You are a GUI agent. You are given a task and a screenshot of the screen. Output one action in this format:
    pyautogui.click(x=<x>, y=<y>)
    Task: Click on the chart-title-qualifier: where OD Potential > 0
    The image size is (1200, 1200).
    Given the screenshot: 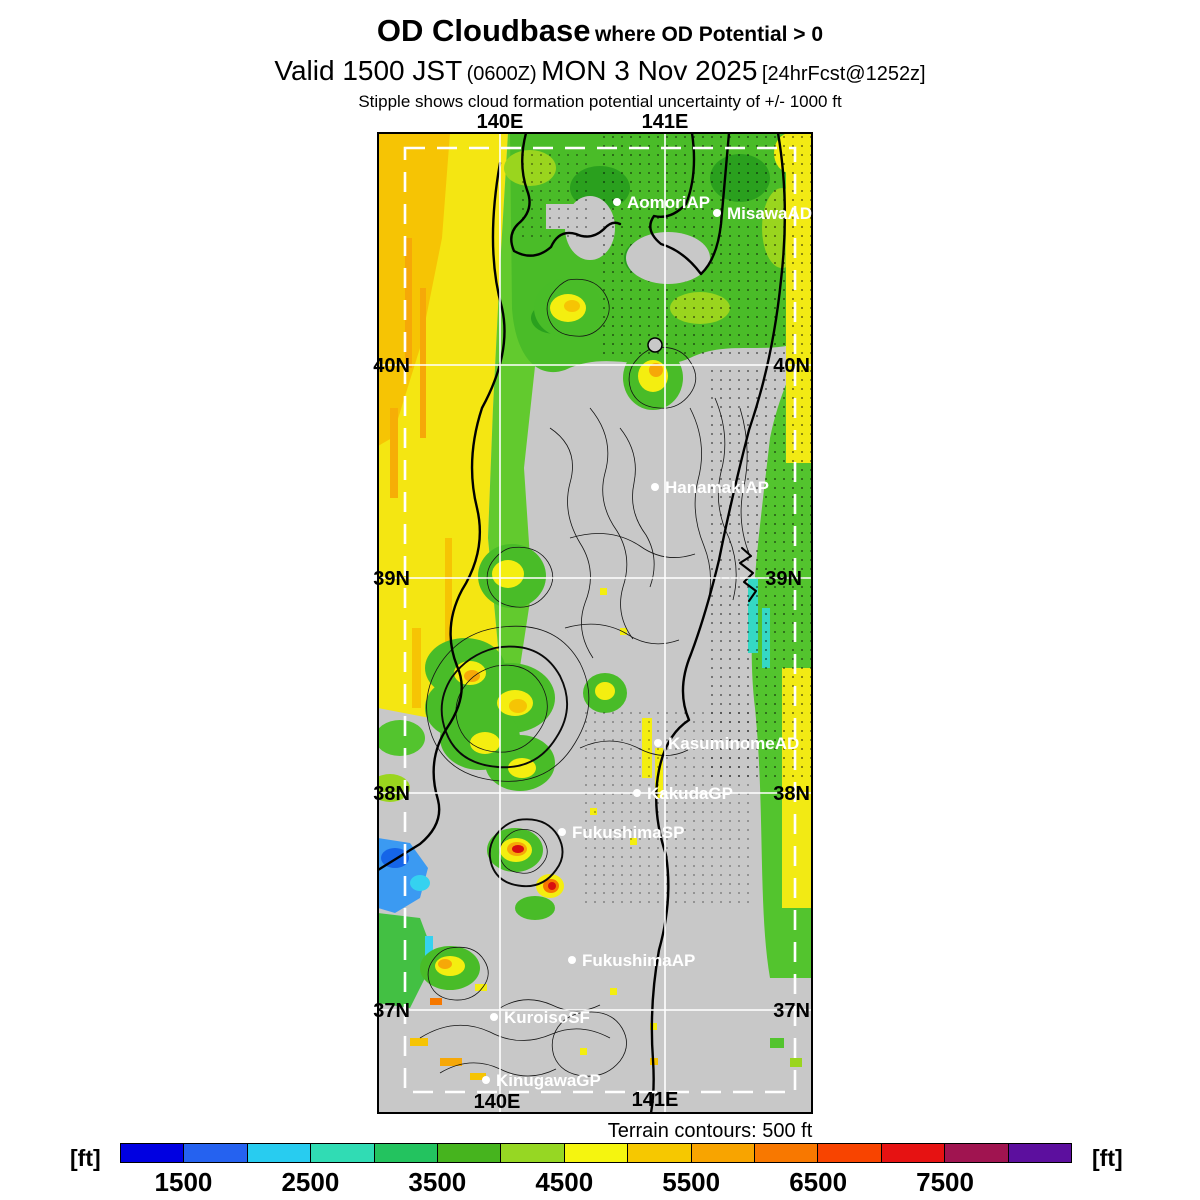 What is the action you would take?
    pyautogui.click(x=709, y=34)
    